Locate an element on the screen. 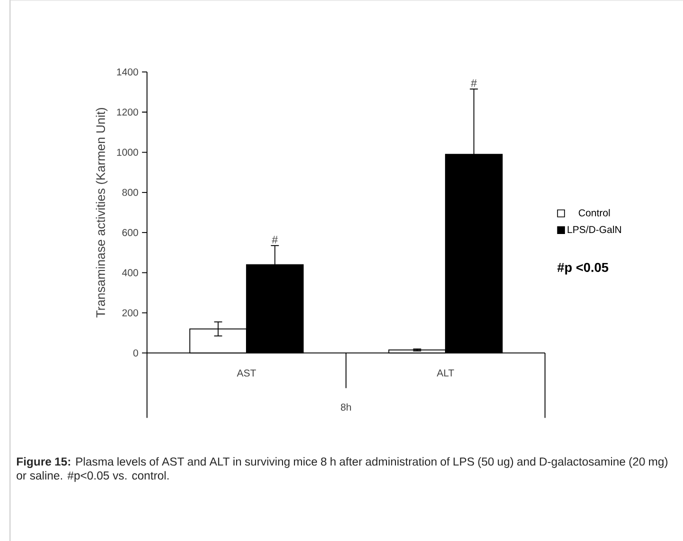 The width and height of the screenshot is (683, 541). x-tick-label: AST is located at coordinates (246, 373).